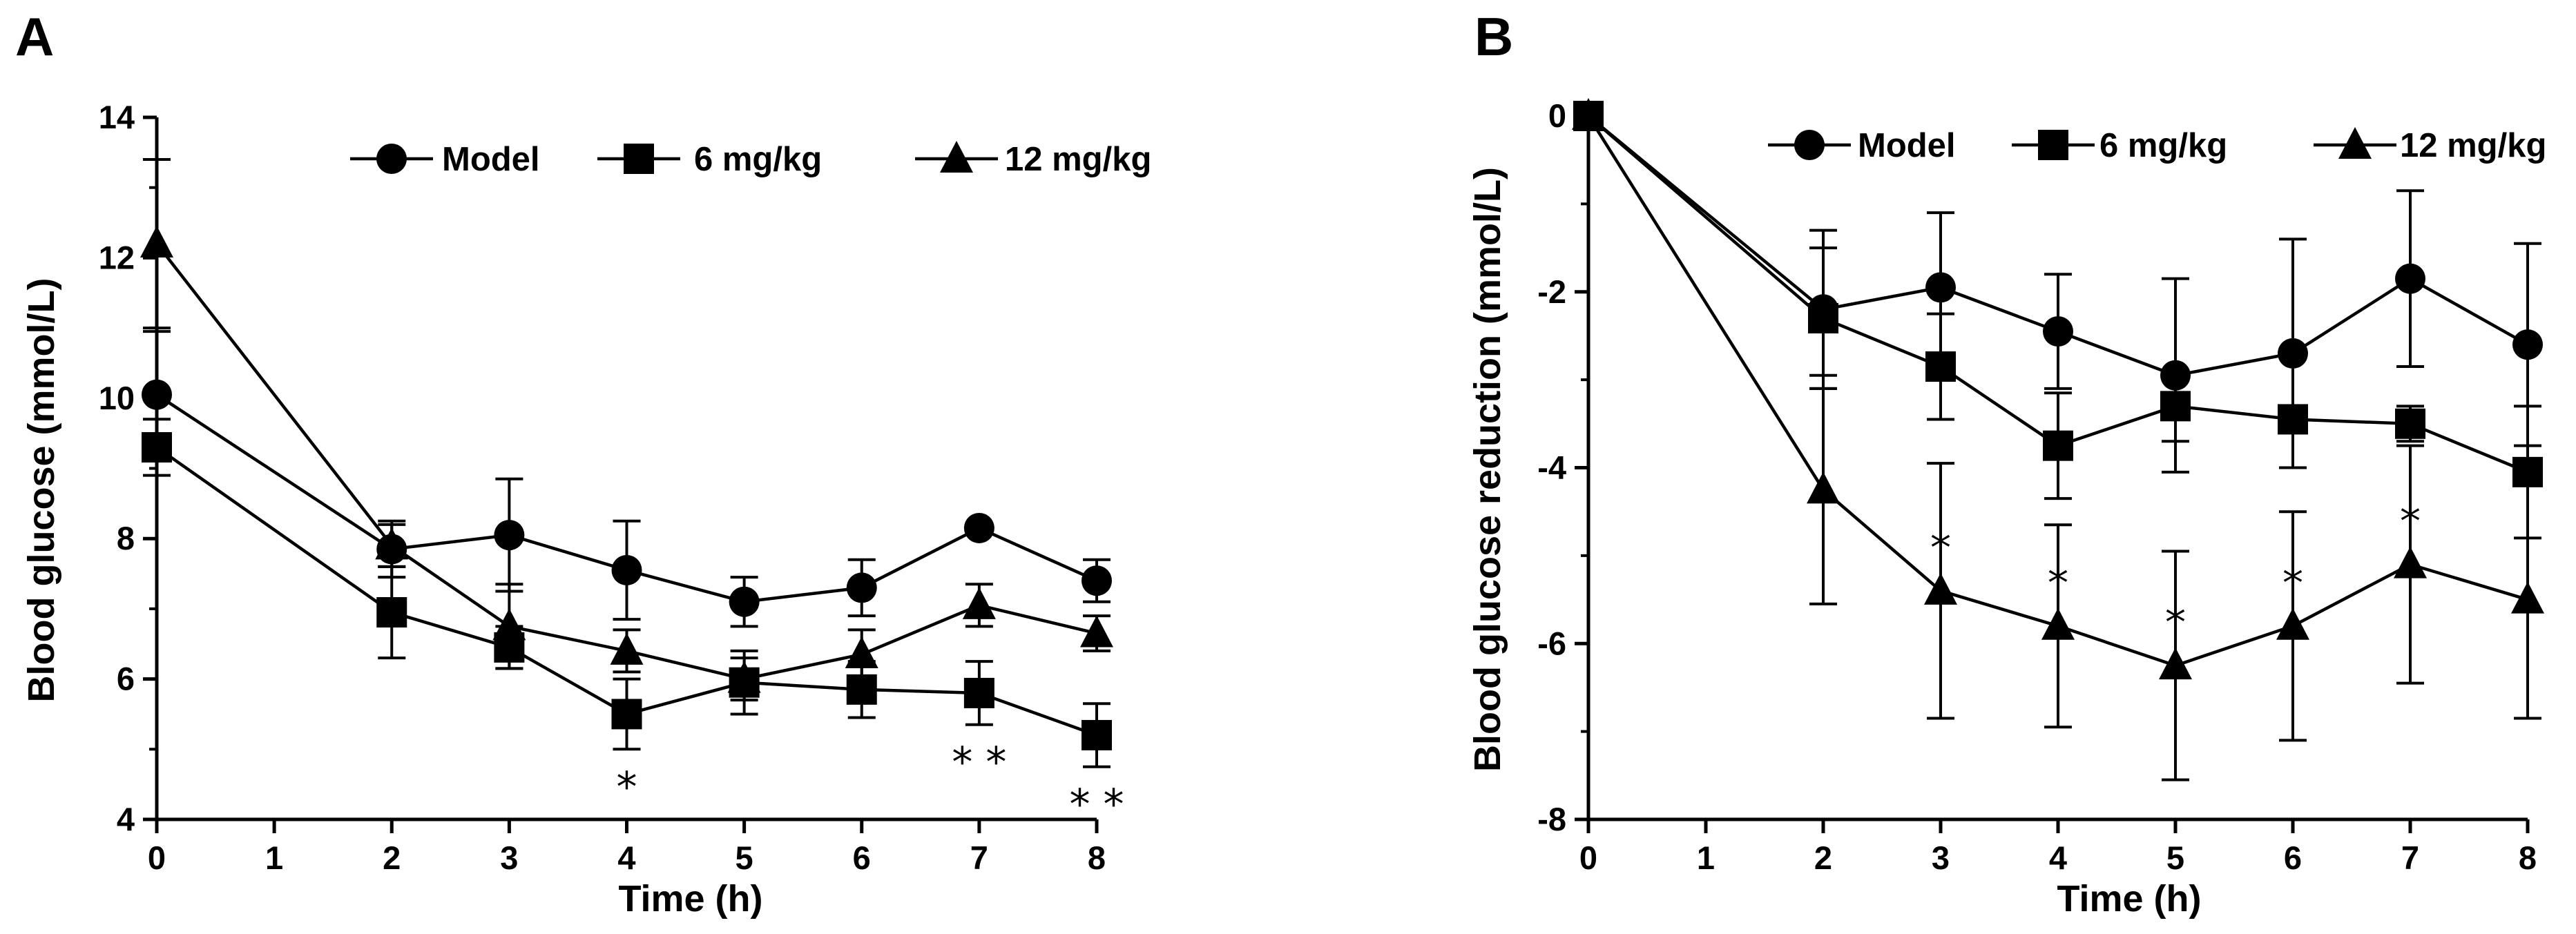 The image size is (2576, 934). I want to click on panel-a-x-tick-label: 0, so click(157, 858).